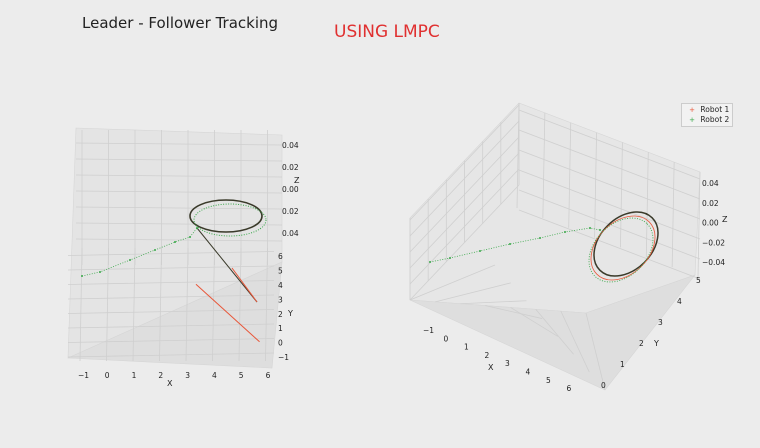 Image resolution: width=760 pixels, height=448 pixels. Describe the element at coordinates (713, 262) in the screenshot. I see `z-tick-label: −0.04` at that location.